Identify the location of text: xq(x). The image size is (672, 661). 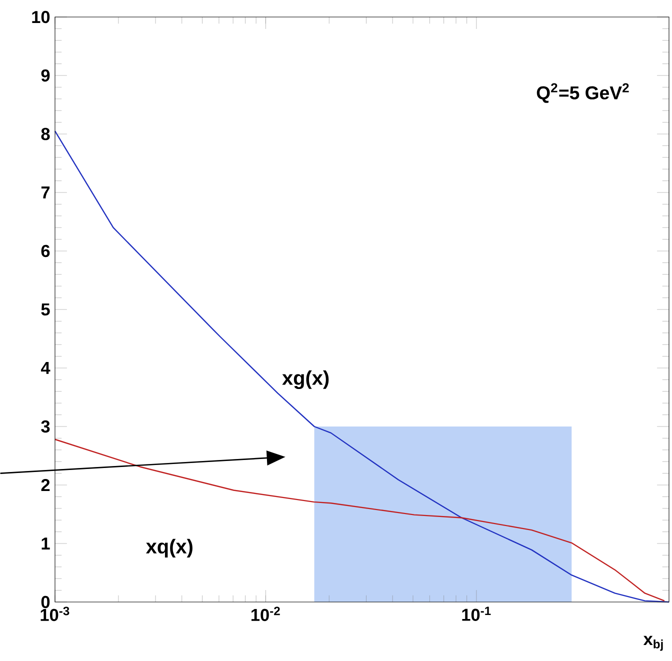
(169, 548).